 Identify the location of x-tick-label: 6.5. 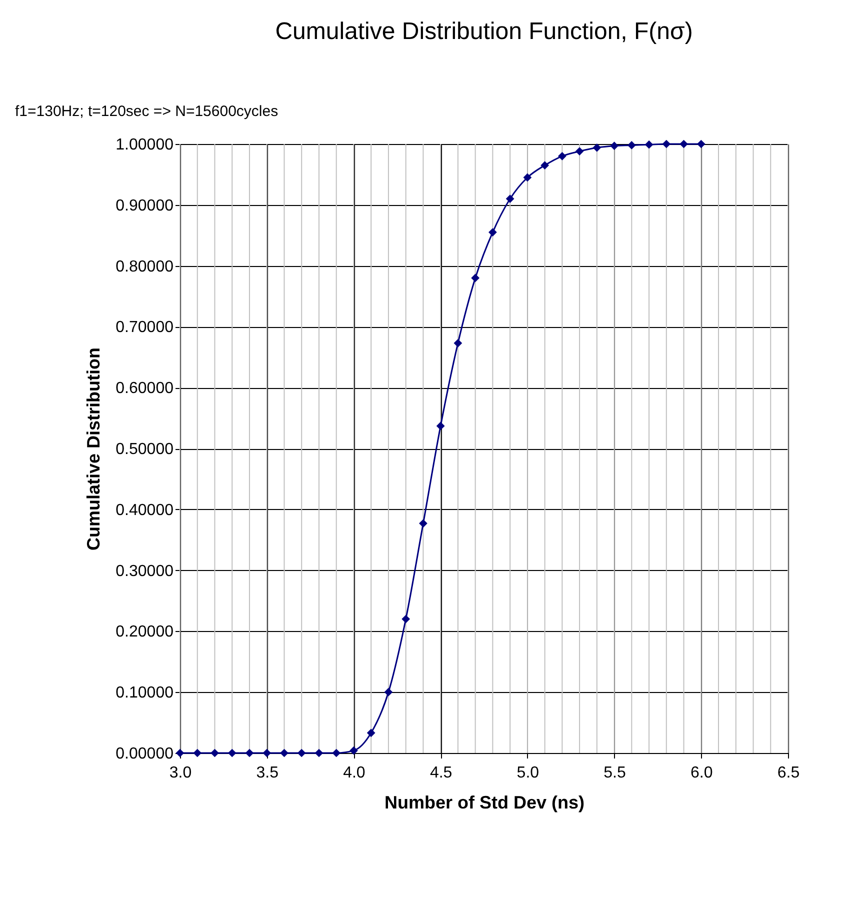
(788, 773).